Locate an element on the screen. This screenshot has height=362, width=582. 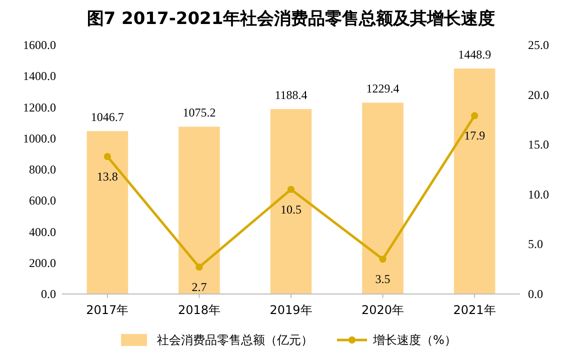
data-label: 17.9 is located at coordinates (475, 135).